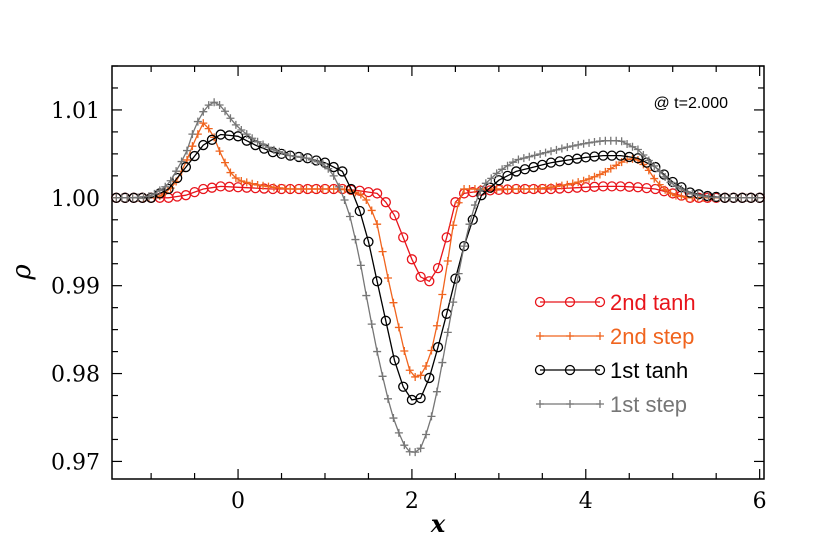 The image size is (830, 554). Describe the element at coordinates (690, 103) in the screenshot. I see `annotation: @ t=2.000` at that location.